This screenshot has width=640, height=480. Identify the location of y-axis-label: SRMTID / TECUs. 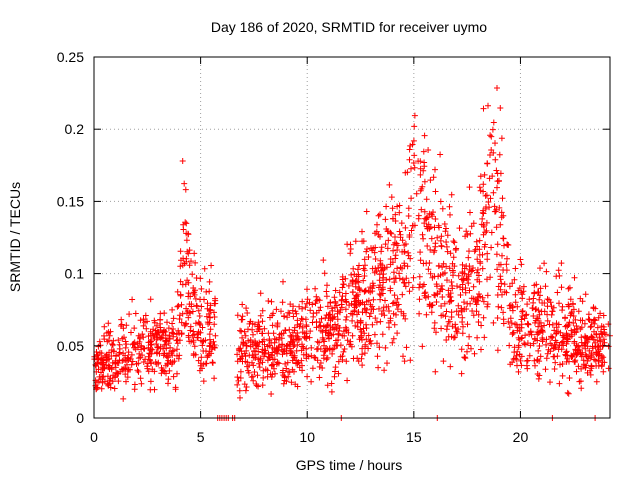
(15, 237).